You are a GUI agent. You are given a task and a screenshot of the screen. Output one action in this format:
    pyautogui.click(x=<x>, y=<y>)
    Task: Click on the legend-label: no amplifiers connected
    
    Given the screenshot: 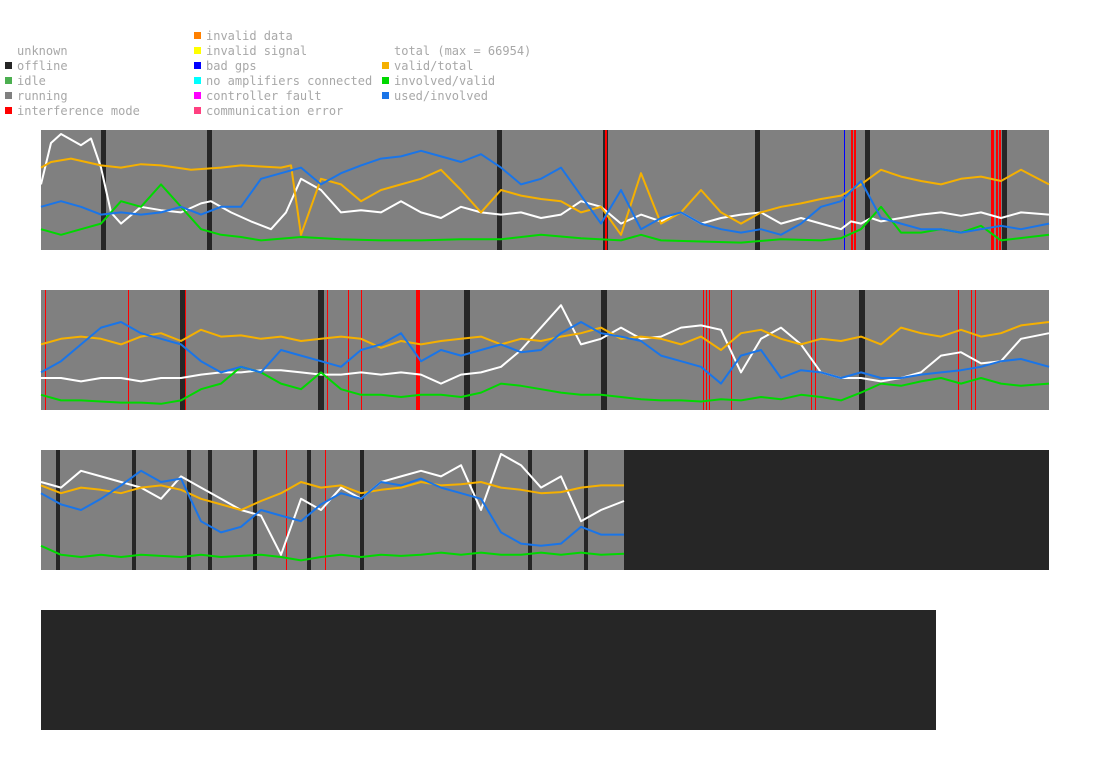 What is the action you would take?
    pyautogui.click(x=289, y=81)
    